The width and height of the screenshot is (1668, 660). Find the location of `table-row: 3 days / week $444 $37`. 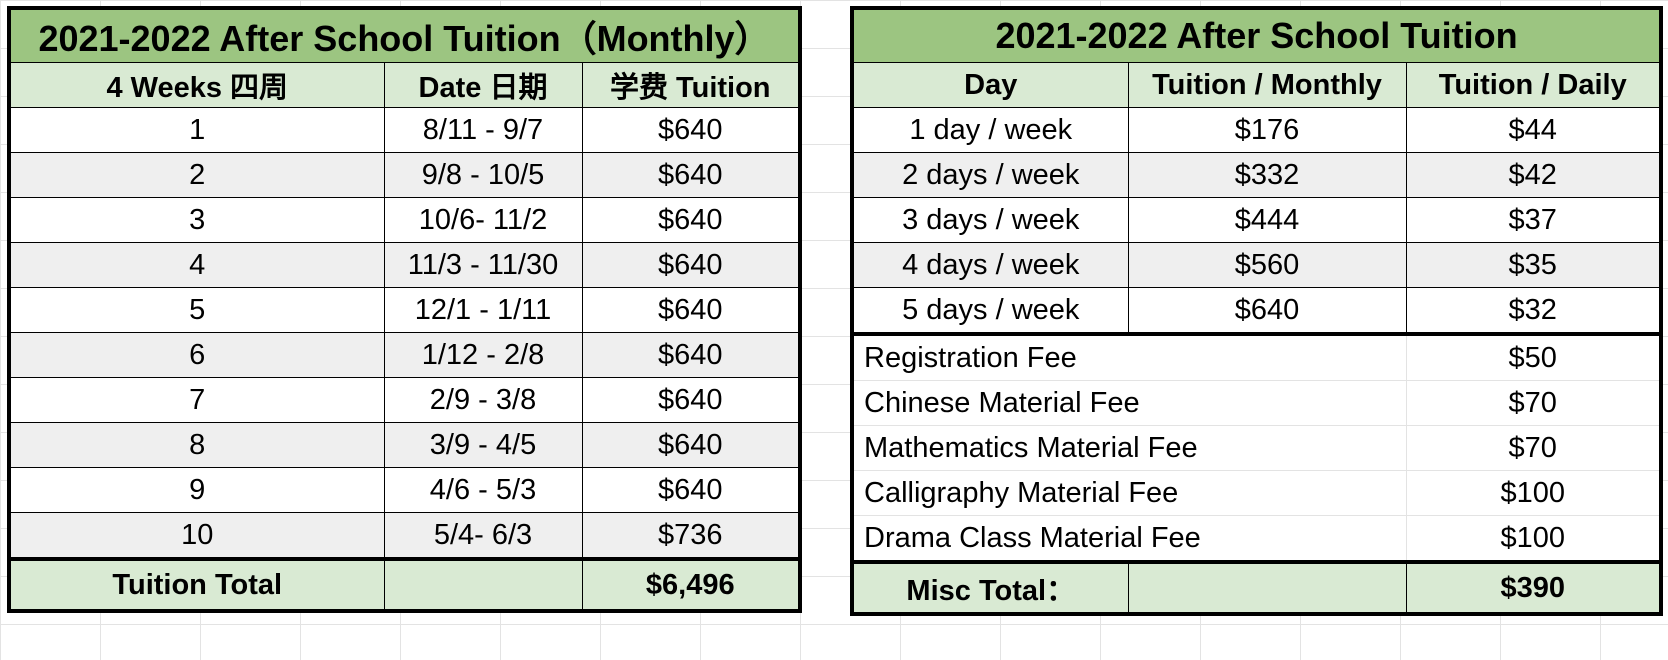

table-row: 3 days / week $444 $37 is located at coordinates (1256, 220).